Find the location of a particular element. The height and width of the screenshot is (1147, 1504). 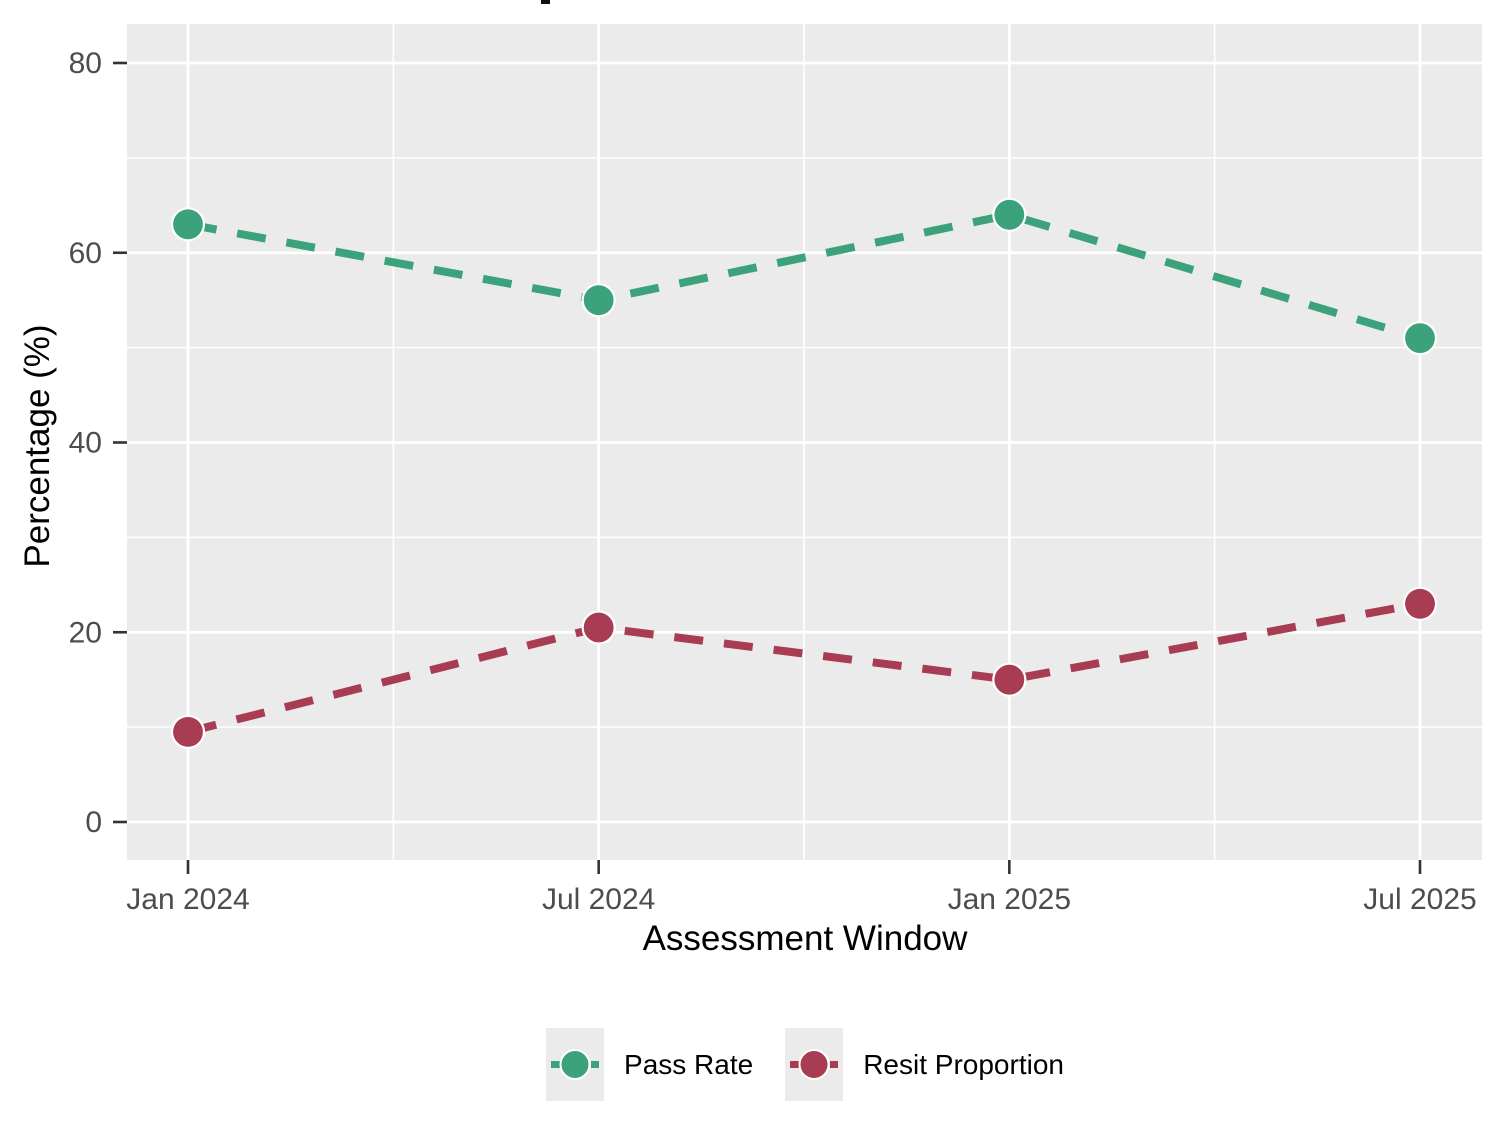

legend-label: Resit Proportion is located at coordinates (963, 1064).